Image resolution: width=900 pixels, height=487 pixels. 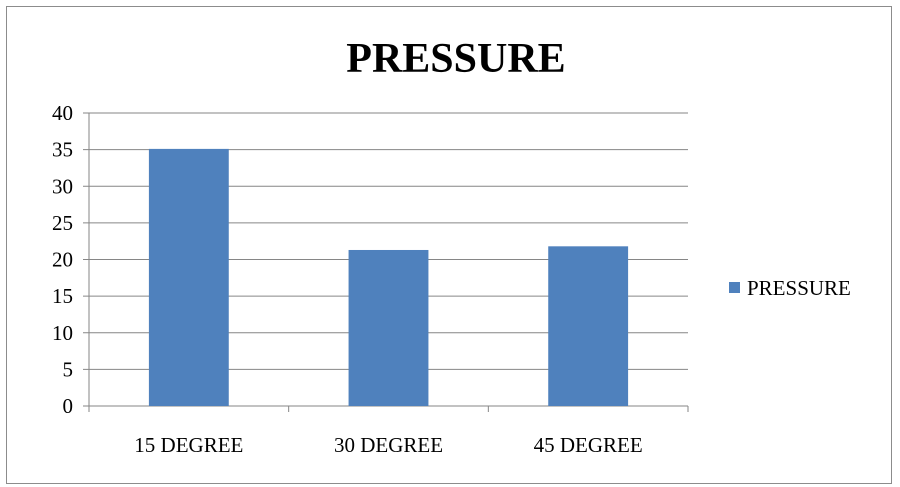 I want to click on legend-label-pressure: PRESSURE, so click(x=799, y=288).